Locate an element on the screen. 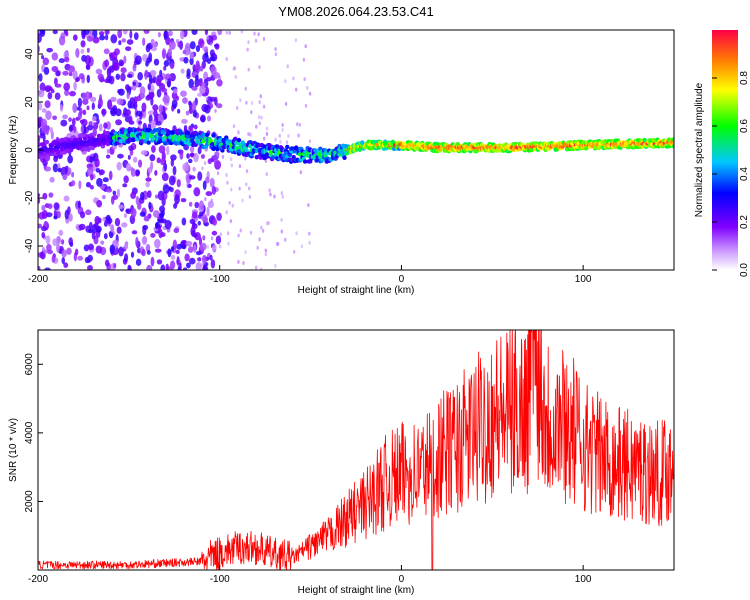  colorbar-tick-label: 0.0 is located at coordinates (744, 270).